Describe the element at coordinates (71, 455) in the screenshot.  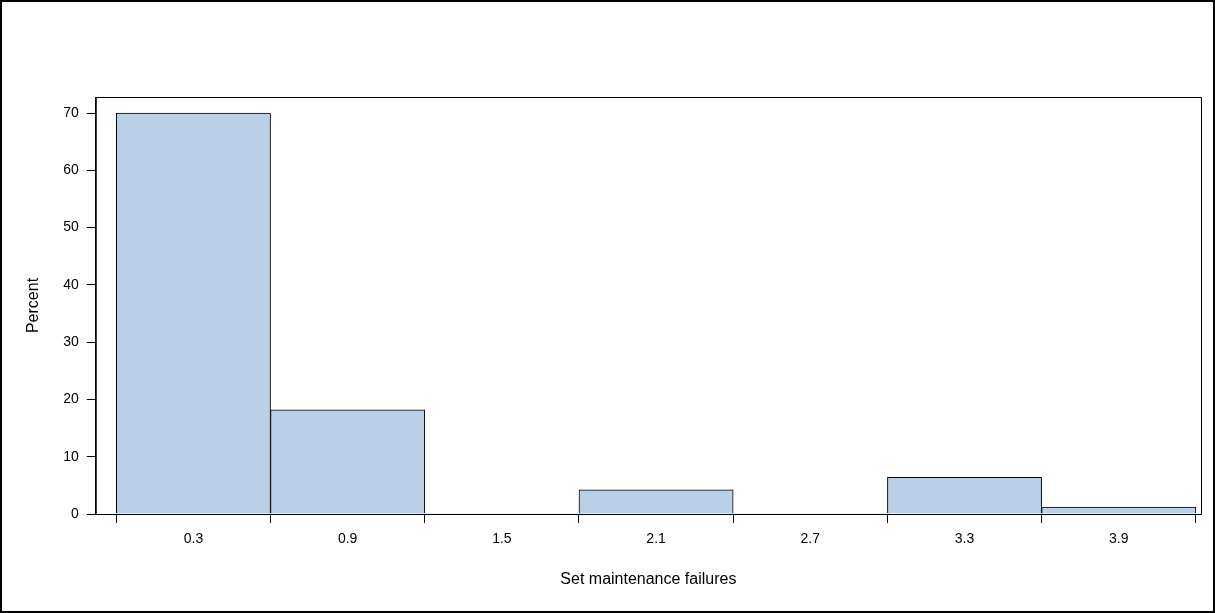
I see `y-tick-label: 10` at that location.